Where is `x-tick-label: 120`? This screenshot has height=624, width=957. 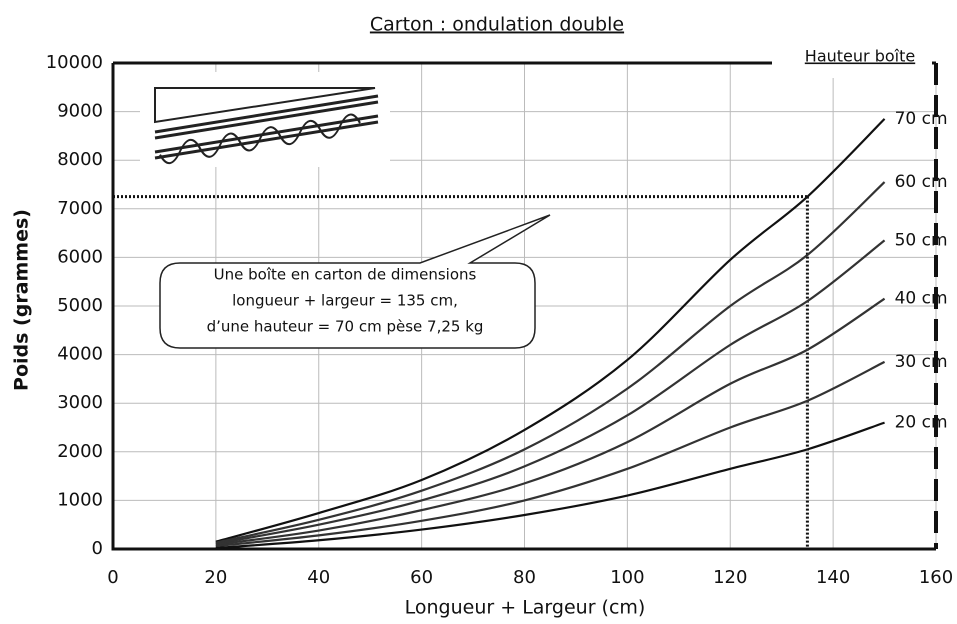 x-tick-label: 120 is located at coordinates (730, 577).